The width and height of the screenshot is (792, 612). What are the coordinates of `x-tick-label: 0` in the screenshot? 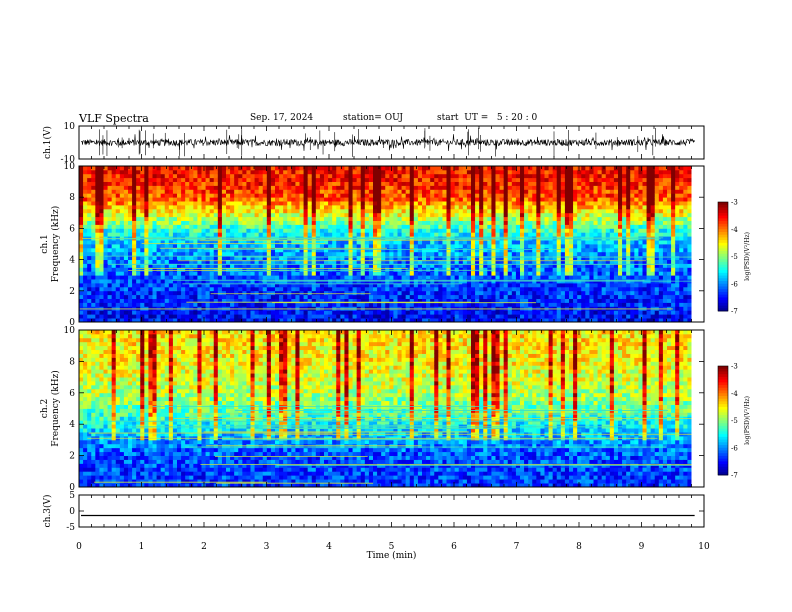 It's located at (79, 547).